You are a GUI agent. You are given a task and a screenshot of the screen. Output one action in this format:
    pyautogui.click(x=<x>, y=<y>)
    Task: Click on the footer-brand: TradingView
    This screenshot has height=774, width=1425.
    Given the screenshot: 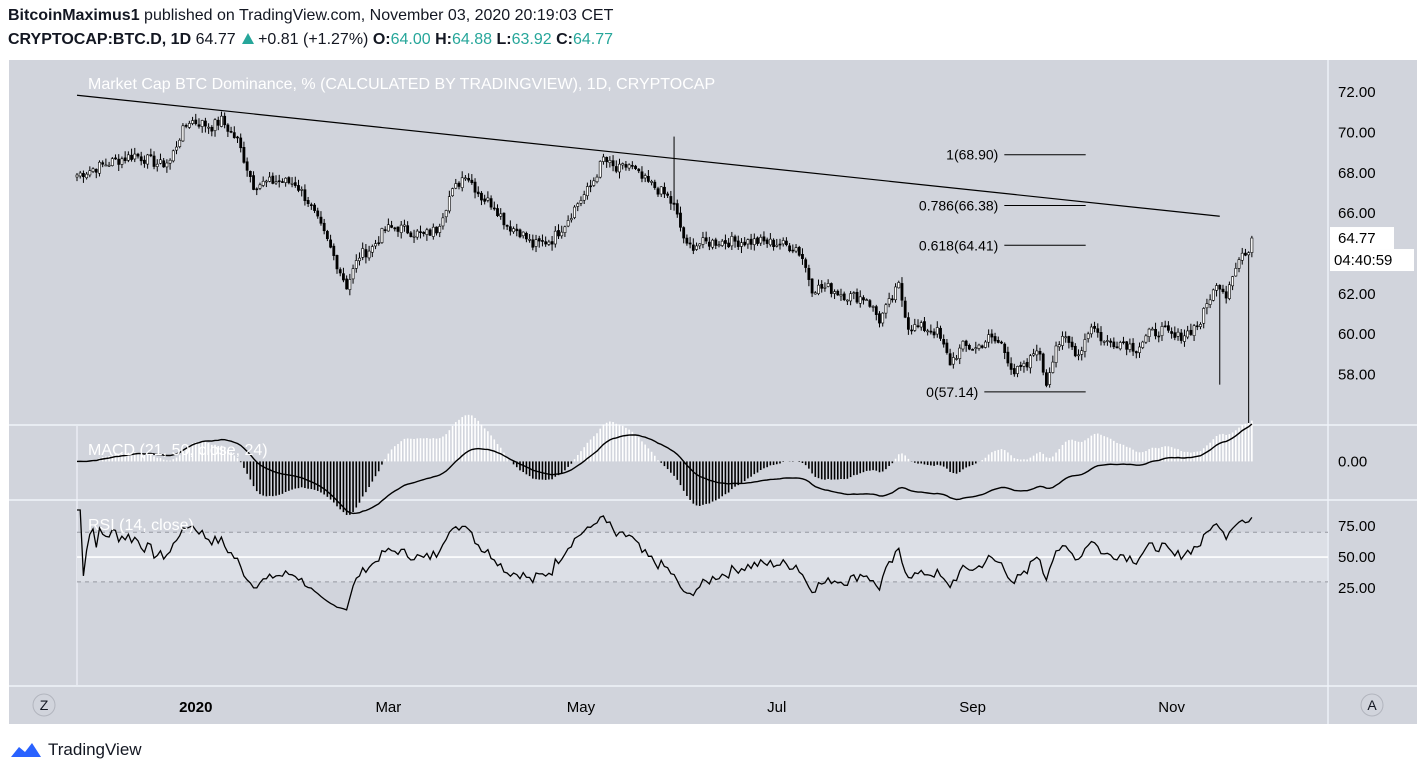 What is the action you would take?
    pyautogui.click(x=95, y=749)
    